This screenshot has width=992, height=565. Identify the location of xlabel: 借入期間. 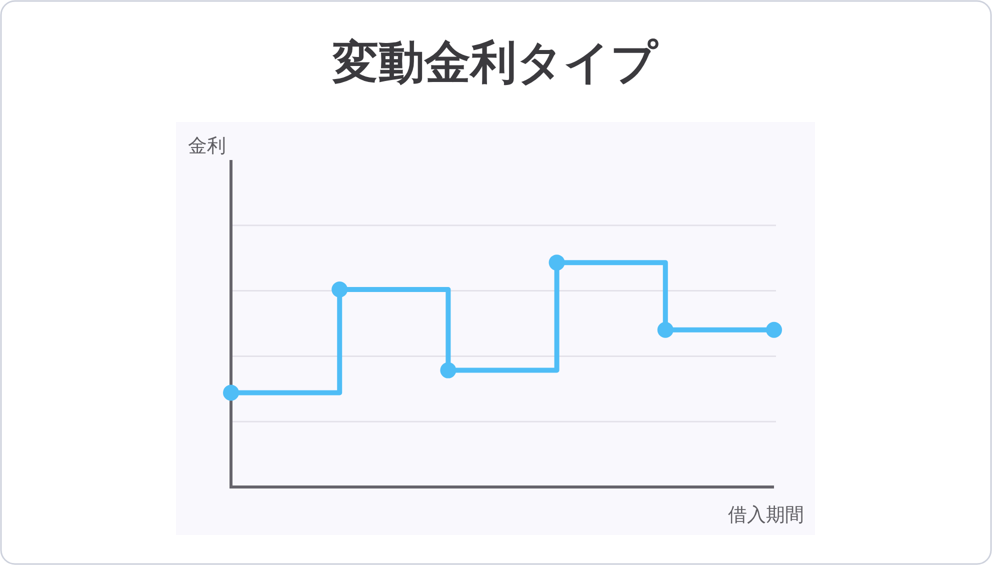
(766, 515).